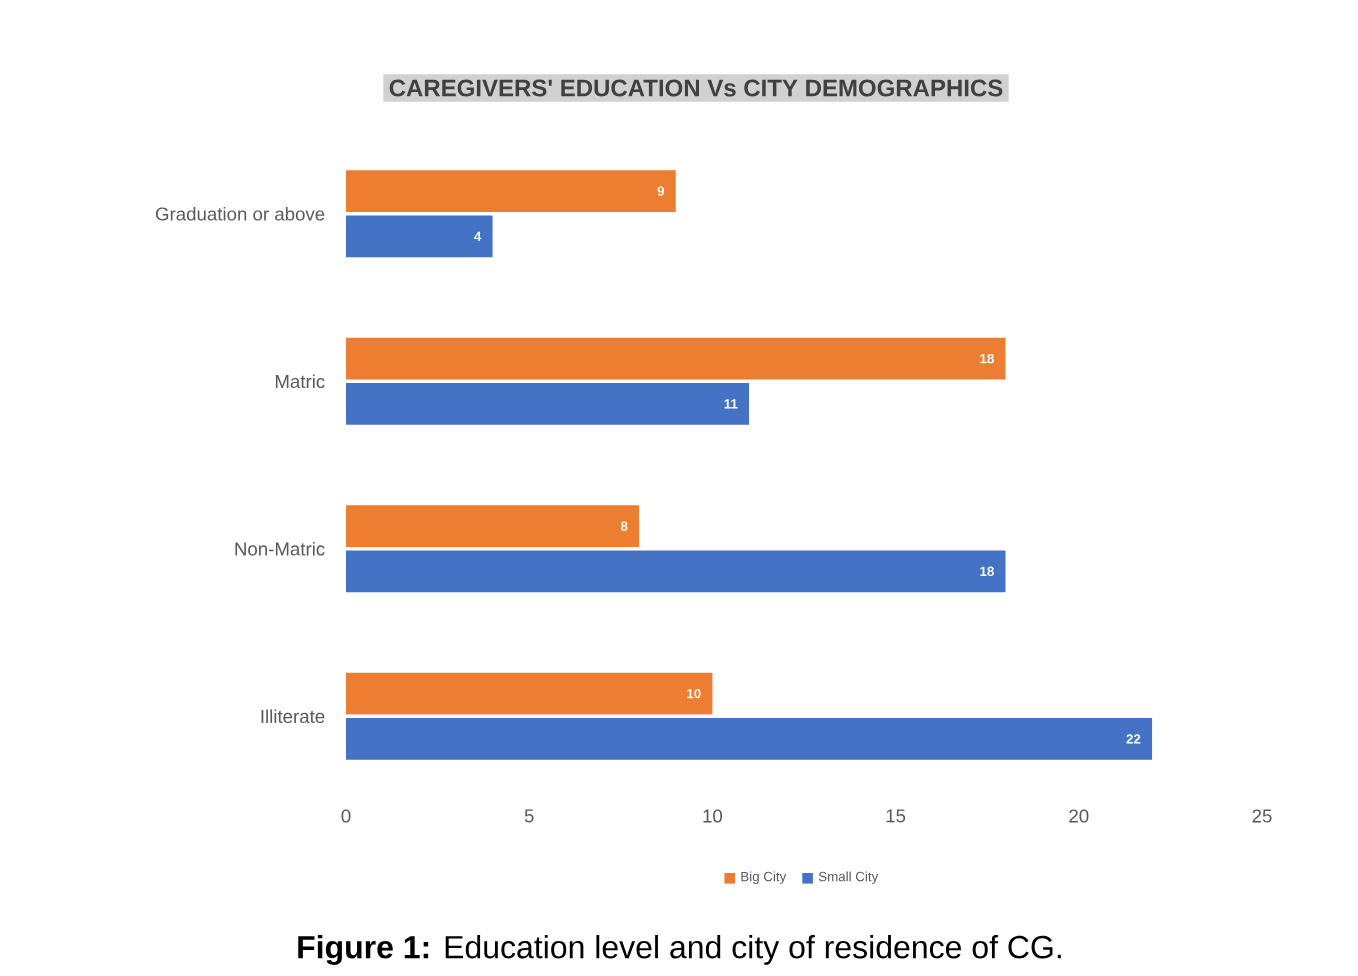 The image size is (1358, 976). What do you see at coordinates (293, 716) in the screenshot?
I see `y-tick-label: Illiterate` at bounding box center [293, 716].